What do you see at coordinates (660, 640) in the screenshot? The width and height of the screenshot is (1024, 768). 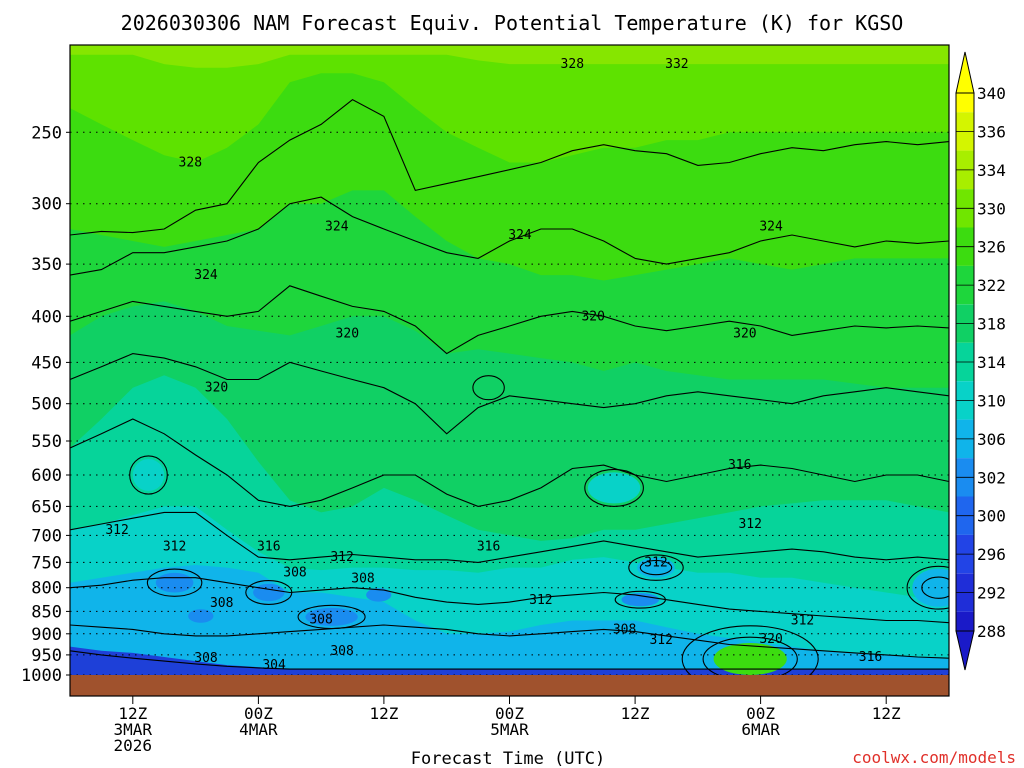 I see `contour-label-26: 312` at bounding box center [660, 640].